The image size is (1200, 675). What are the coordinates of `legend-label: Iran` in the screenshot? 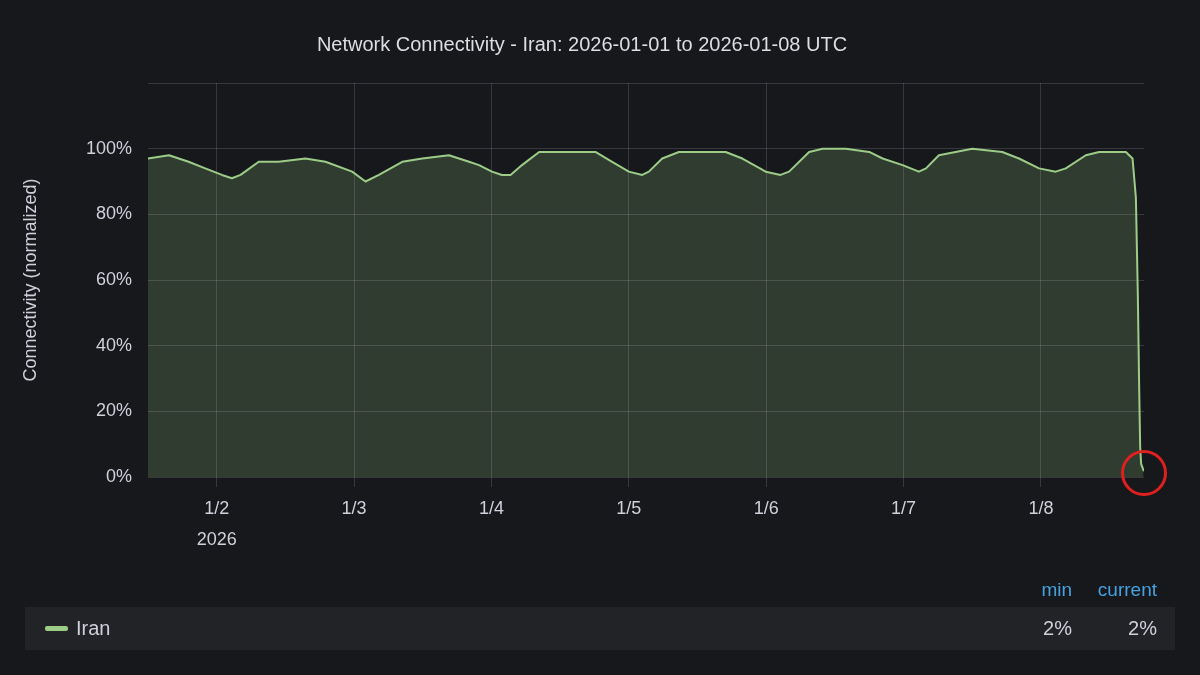 It's located at (93, 628).